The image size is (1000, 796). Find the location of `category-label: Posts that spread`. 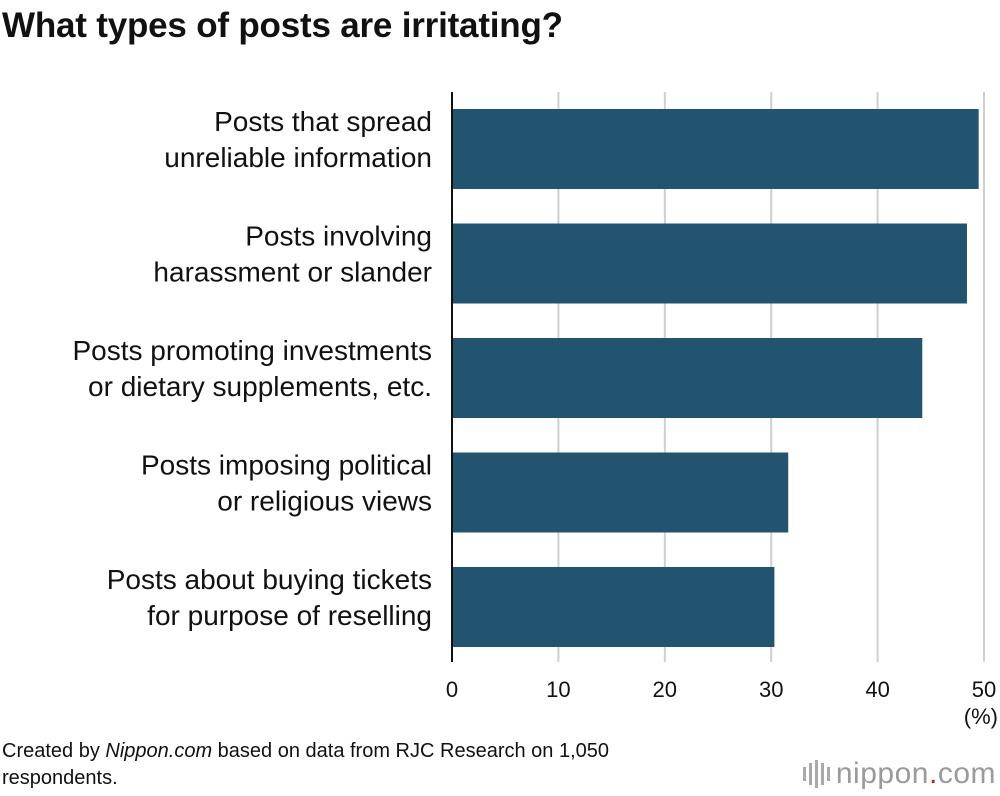

category-label: Posts that spread is located at coordinates (323, 121).